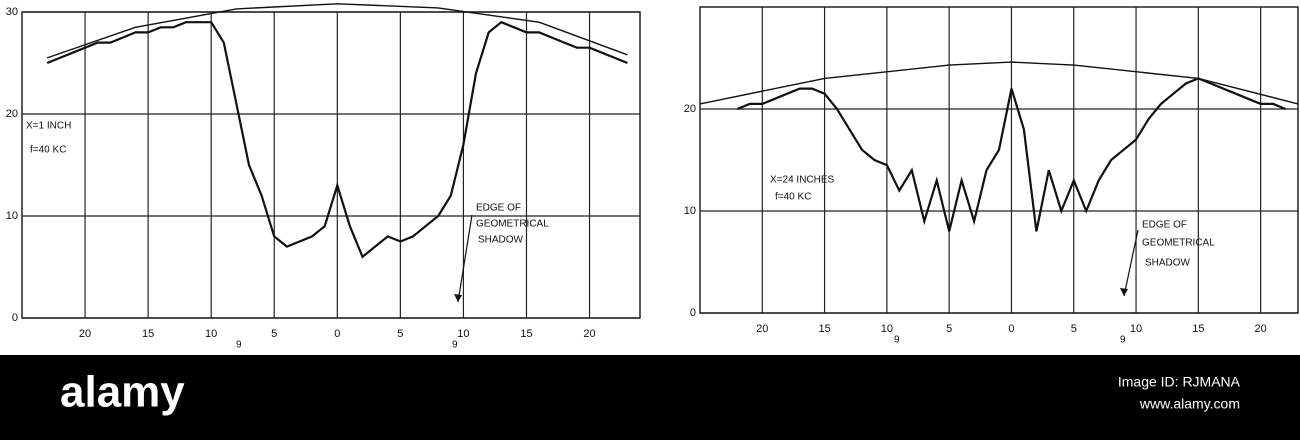 The width and height of the screenshot is (1300, 445). What do you see at coordinates (122, 392) in the screenshot?
I see `logo: alamy` at bounding box center [122, 392].